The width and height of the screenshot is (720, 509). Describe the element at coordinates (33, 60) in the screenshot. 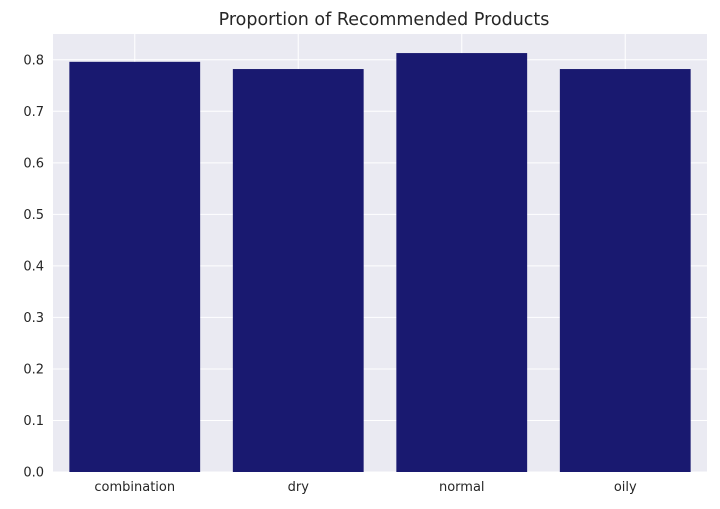

I see `y-tick-label: 0.8` at that location.